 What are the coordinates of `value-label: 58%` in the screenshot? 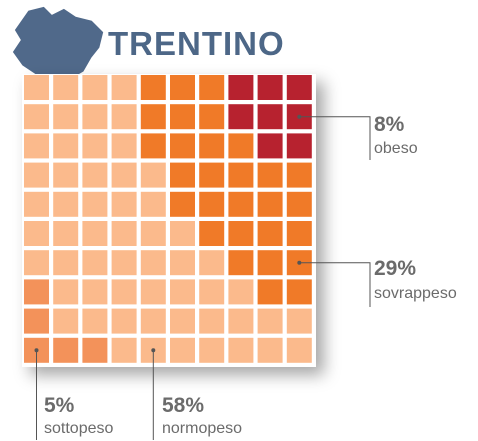 It's located at (183, 405).